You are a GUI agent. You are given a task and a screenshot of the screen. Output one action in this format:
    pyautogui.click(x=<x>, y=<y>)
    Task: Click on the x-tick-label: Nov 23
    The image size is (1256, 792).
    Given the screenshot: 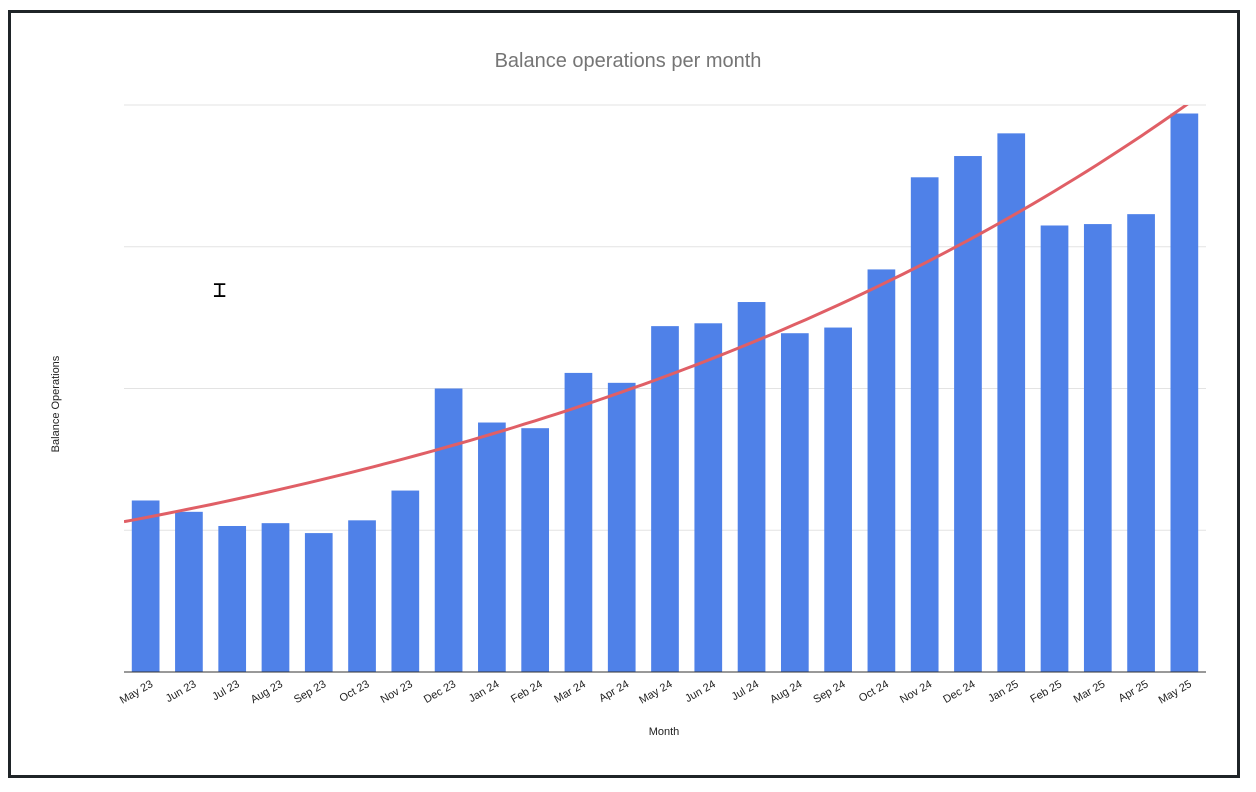 What is the action you would take?
    pyautogui.click(x=397, y=692)
    